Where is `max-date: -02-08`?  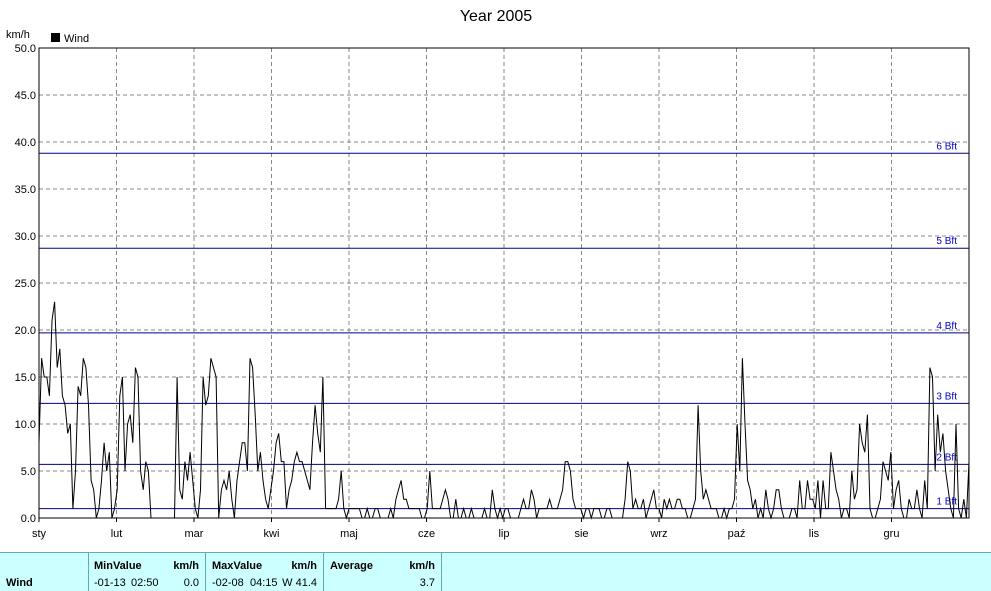
max-date: -02-08 is located at coordinates (228, 583).